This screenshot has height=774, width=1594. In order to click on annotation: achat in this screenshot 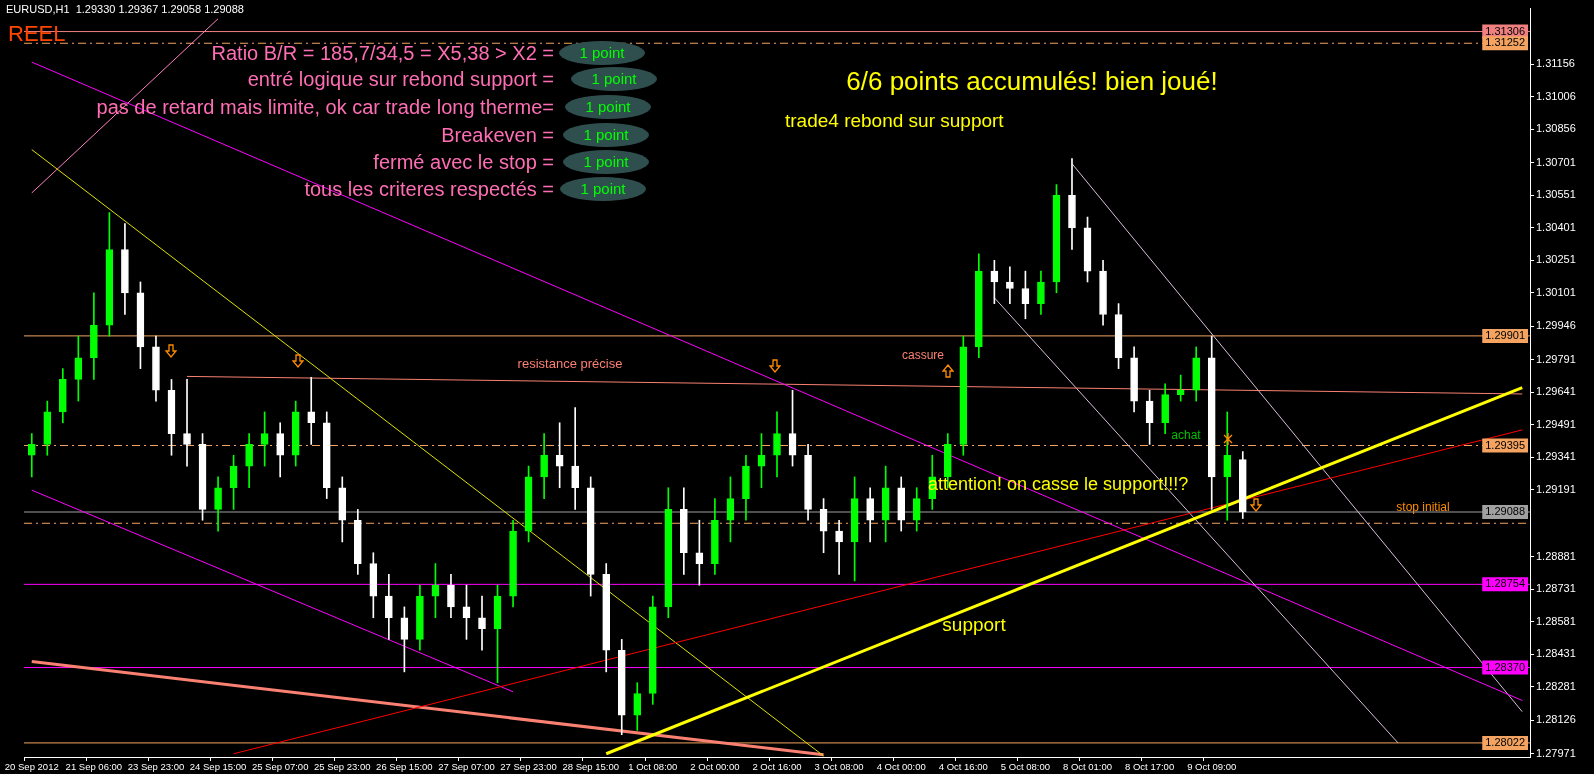, I will do `click(1186, 435)`.